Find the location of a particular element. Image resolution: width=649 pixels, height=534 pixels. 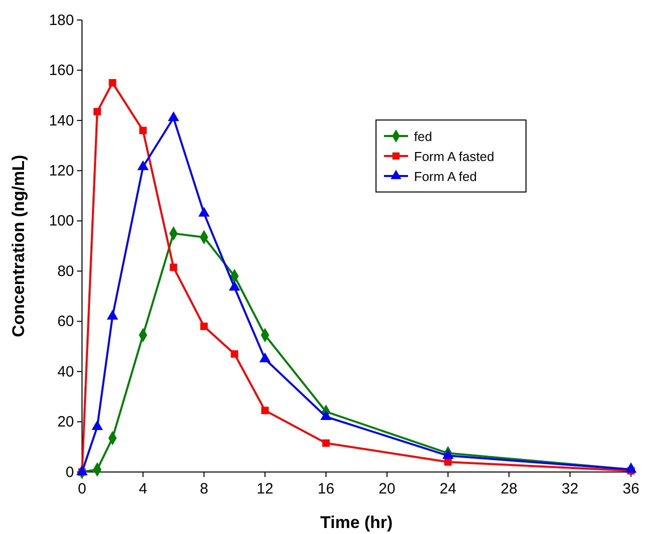

y-tick-label: 40 is located at coordinates (65, 371).